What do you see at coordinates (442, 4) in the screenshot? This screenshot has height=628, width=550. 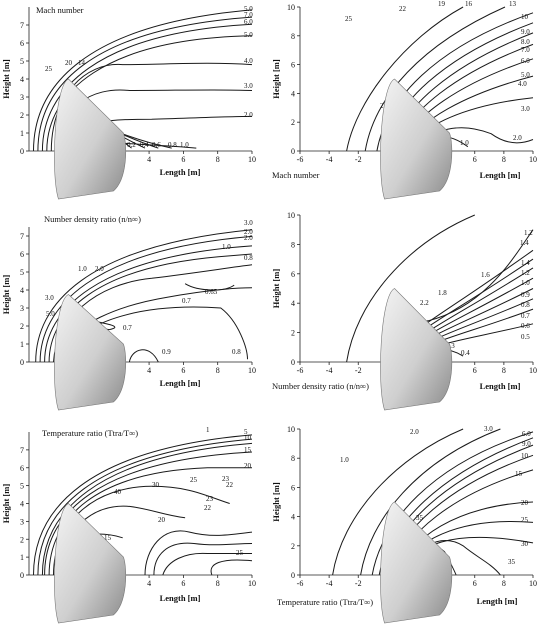 I see `contour-label: 19` at bounding box center [442, 4].